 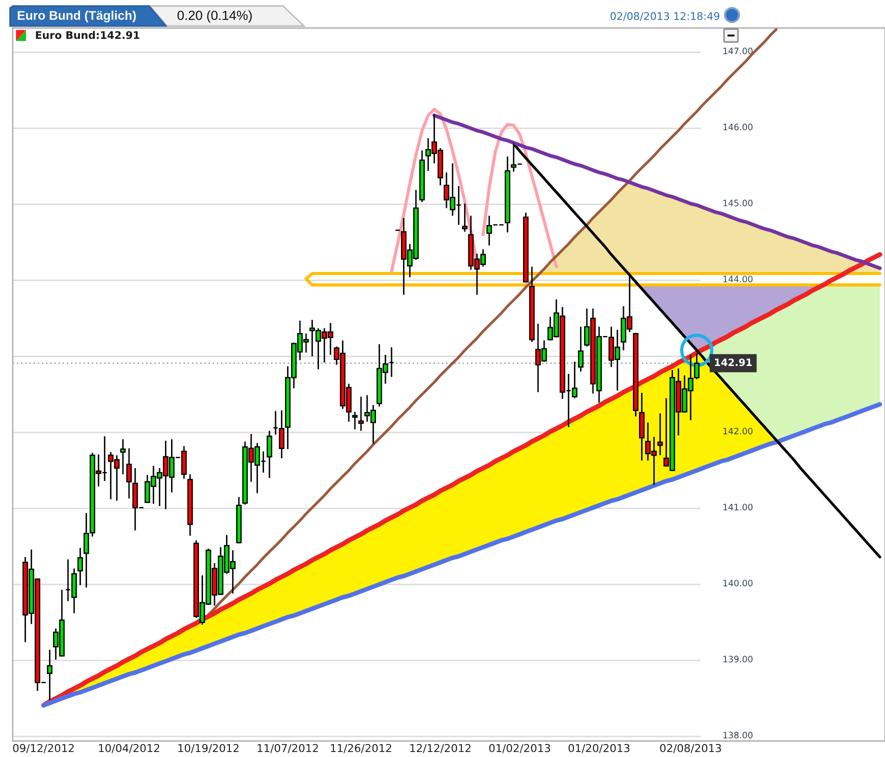 I want to click on x-tick-label: 12/12/2012, so click(x=440, y=749).